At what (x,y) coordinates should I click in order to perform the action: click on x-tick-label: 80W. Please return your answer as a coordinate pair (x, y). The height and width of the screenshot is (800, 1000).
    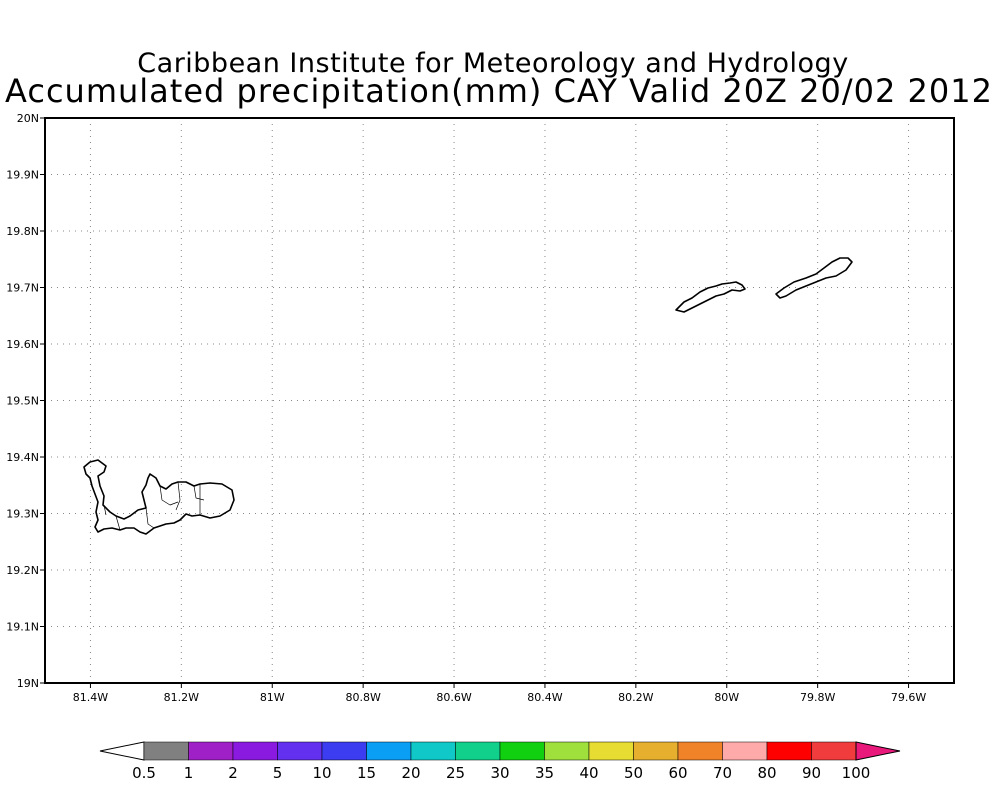
    Looking at the image, I should click on (726, 697).